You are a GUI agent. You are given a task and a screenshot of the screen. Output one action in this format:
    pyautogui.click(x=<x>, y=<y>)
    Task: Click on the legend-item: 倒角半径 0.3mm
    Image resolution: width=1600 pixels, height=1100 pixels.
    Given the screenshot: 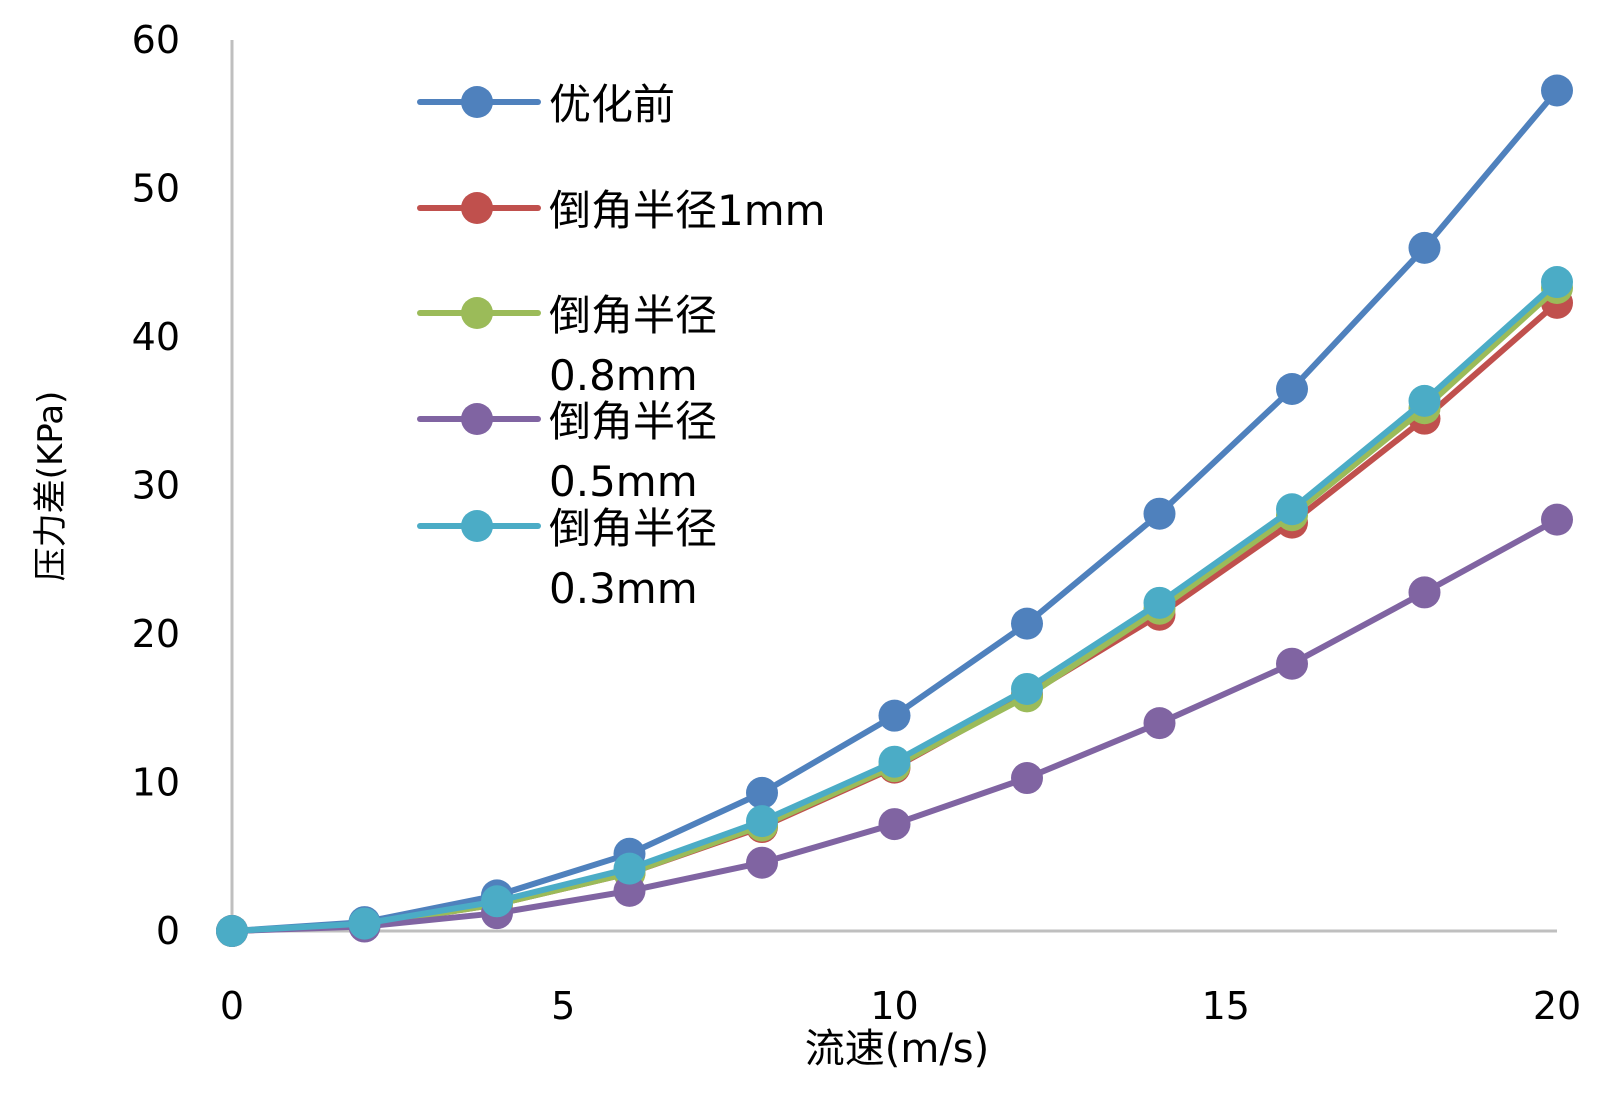 What is the action you would take?
    pyautogui.click(x=567, y=558)
    